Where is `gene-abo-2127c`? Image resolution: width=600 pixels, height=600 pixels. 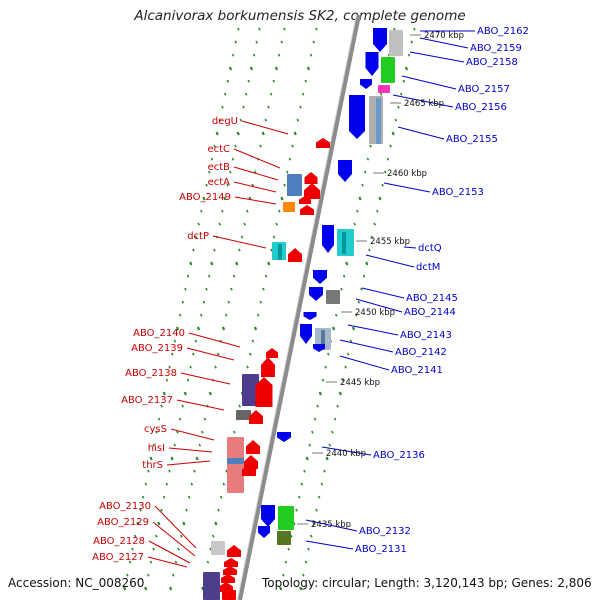 gene-abo-2127c is located at coordinates (211, 586).